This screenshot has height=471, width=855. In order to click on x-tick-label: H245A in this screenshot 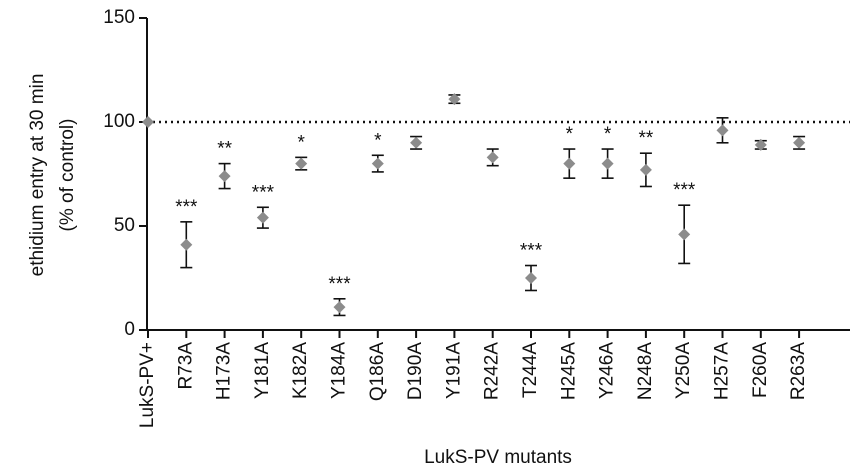, I will do `click(568, 371)`.